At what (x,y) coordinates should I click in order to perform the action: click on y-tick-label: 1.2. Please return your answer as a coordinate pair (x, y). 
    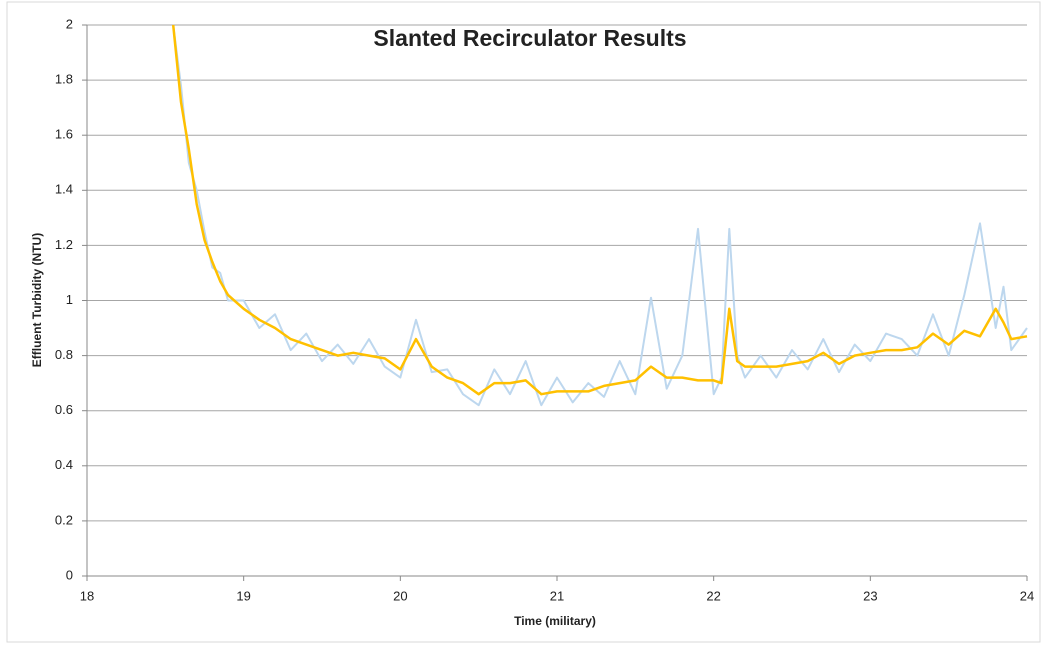
    Looking at the image, I should click on (64, 244).